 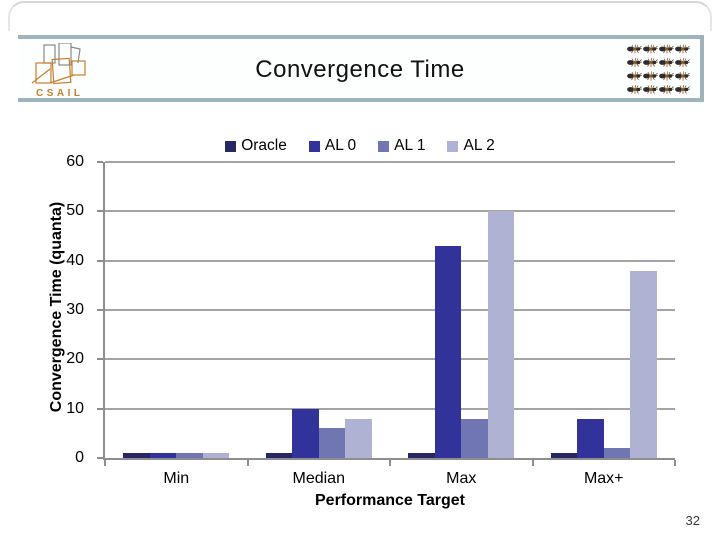 What do you see at coordinates (474, 438) in the screenshot?
I see `bar-al-1-max` at bounding box center [474, 438].